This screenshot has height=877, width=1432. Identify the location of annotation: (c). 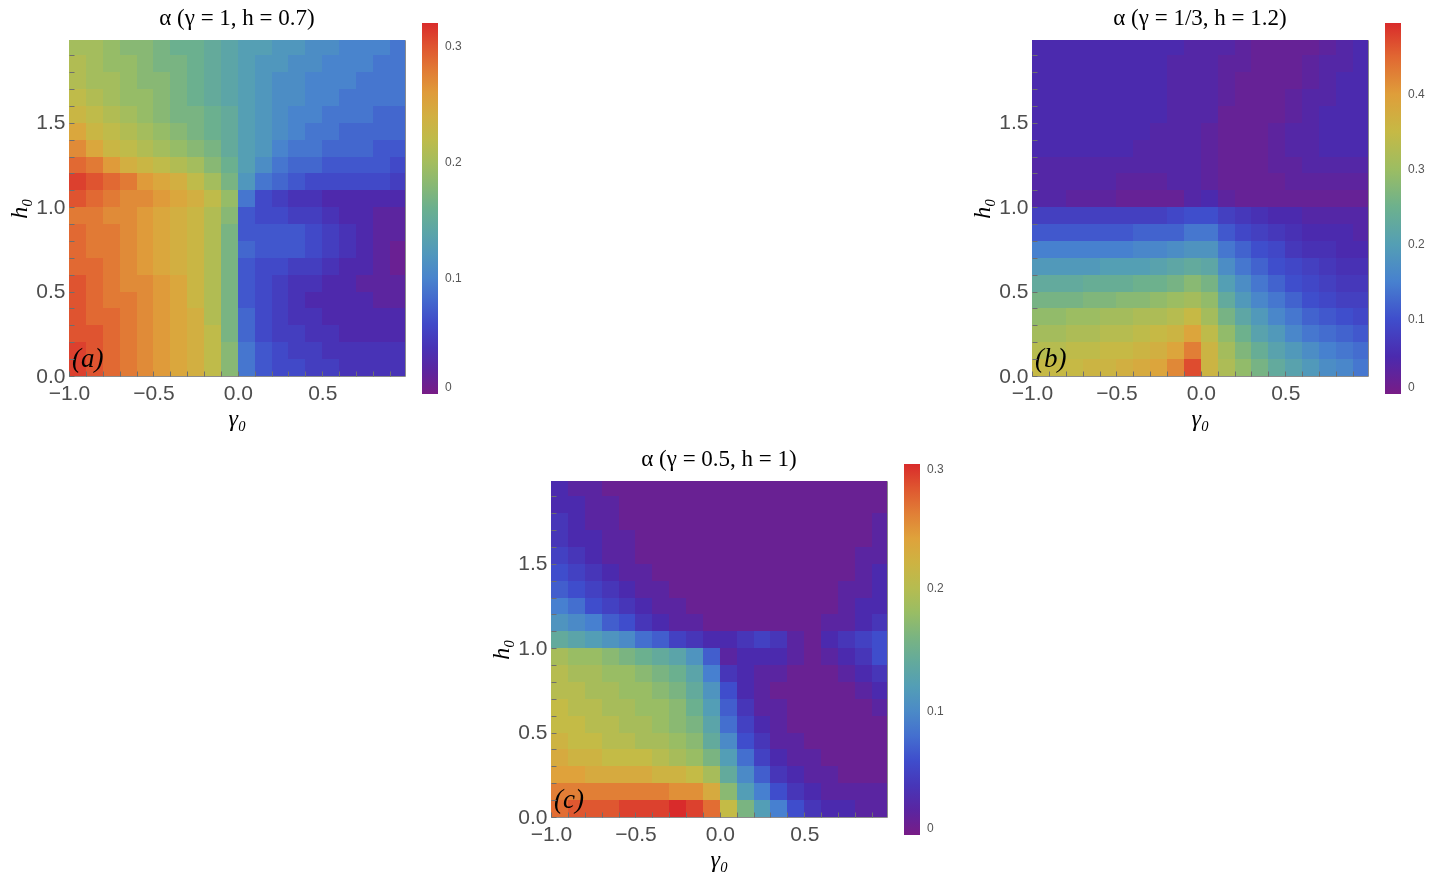
(569, 799).